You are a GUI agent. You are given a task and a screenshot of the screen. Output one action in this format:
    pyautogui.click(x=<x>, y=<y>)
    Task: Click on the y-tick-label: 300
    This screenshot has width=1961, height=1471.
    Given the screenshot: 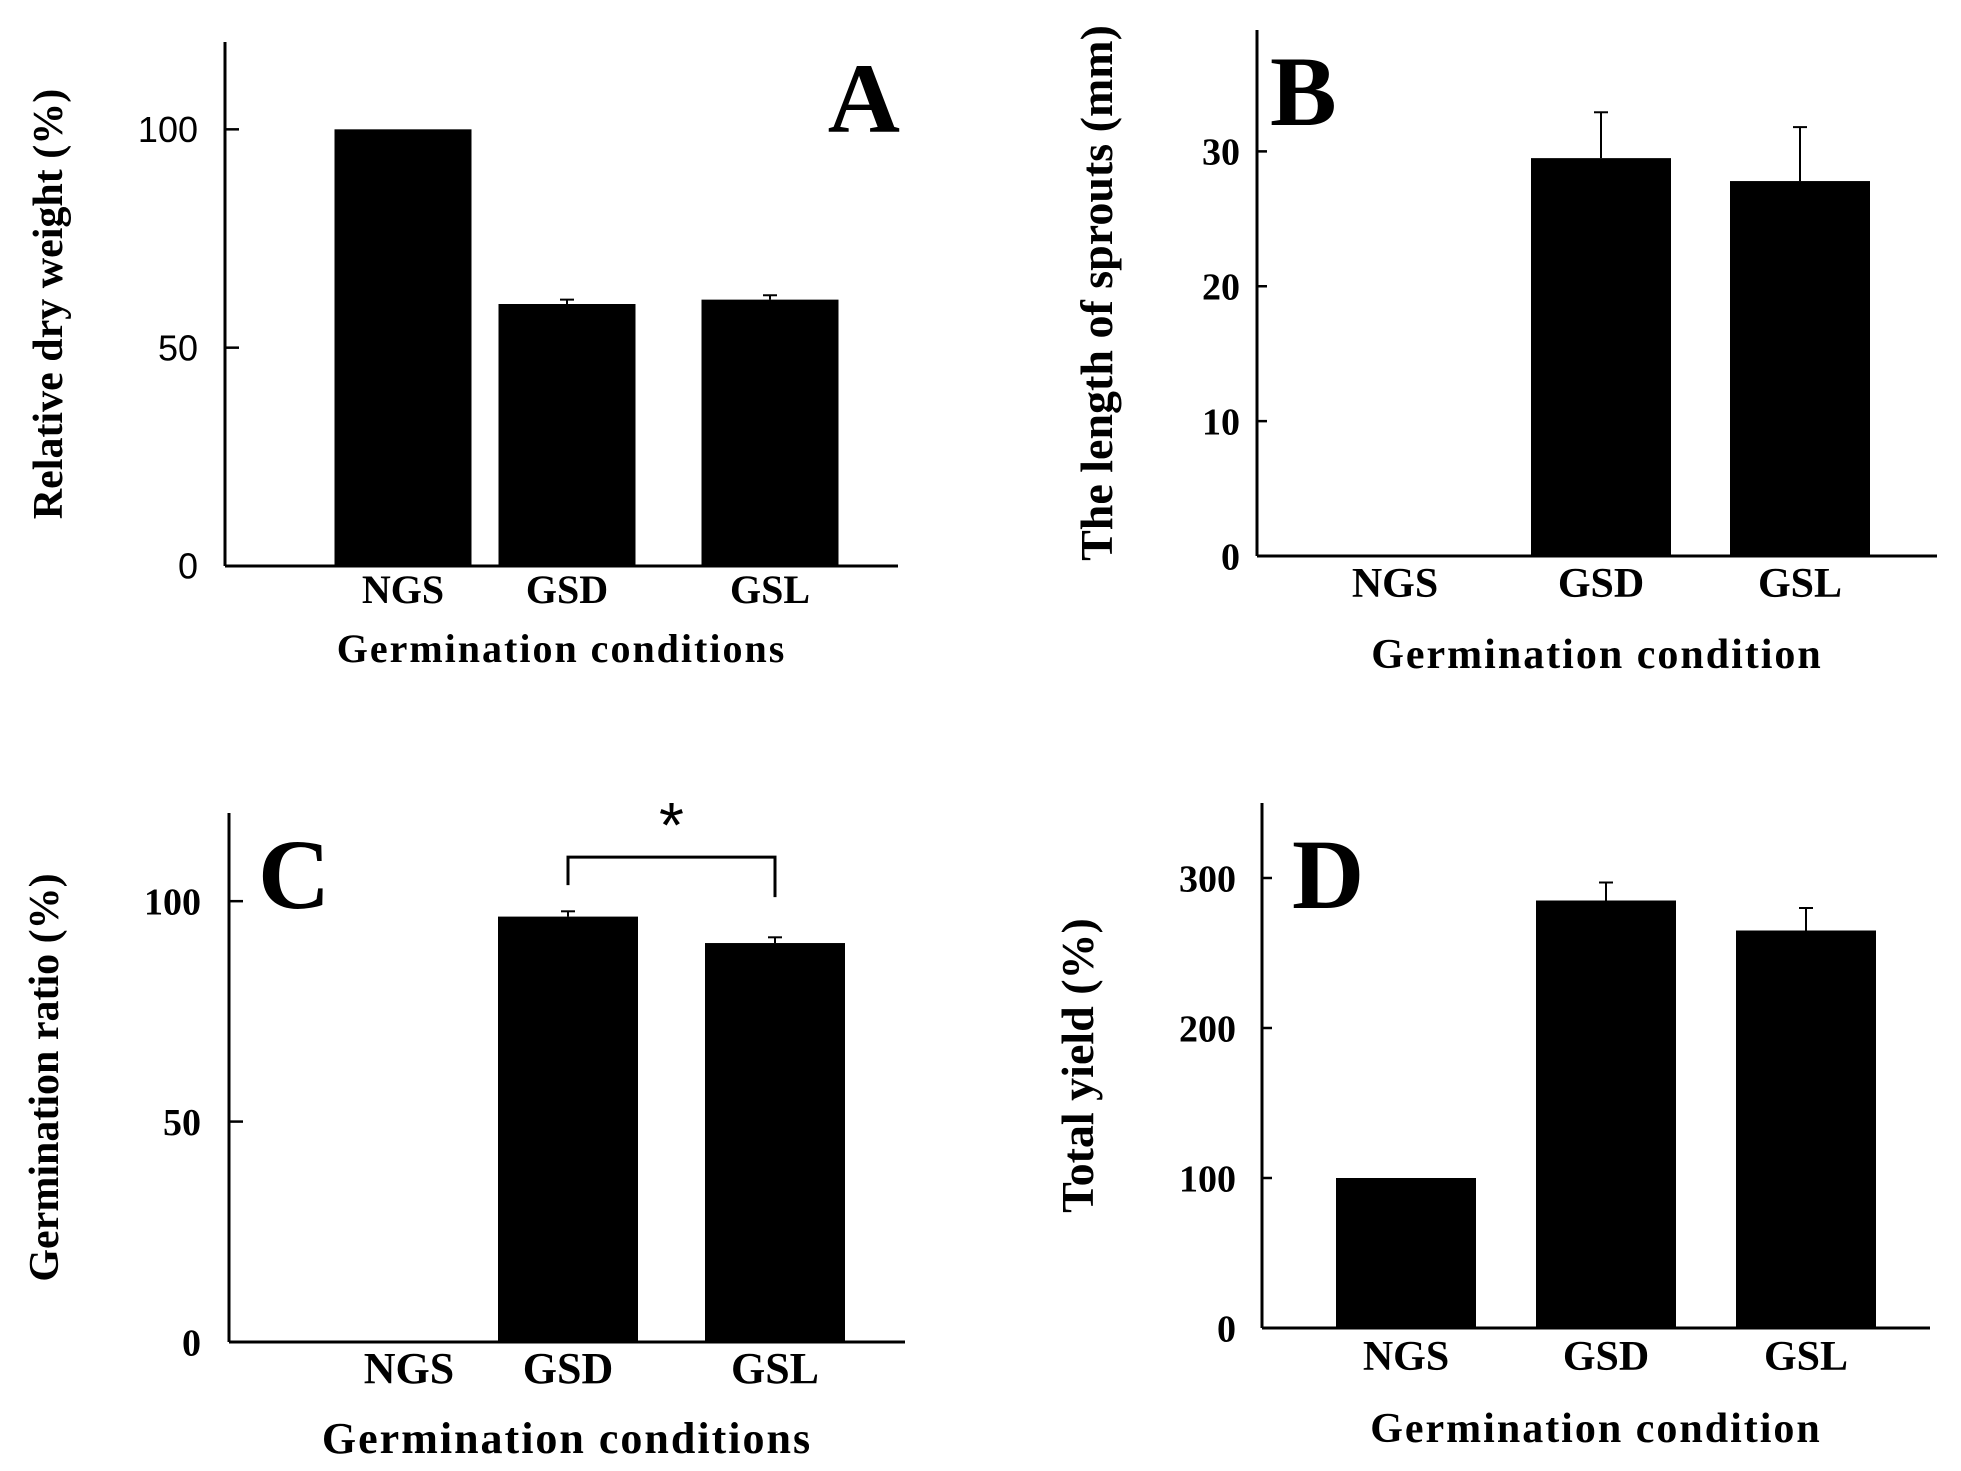 What is the action you would take?
    pyautogui.click(x=1207, y=879)
    